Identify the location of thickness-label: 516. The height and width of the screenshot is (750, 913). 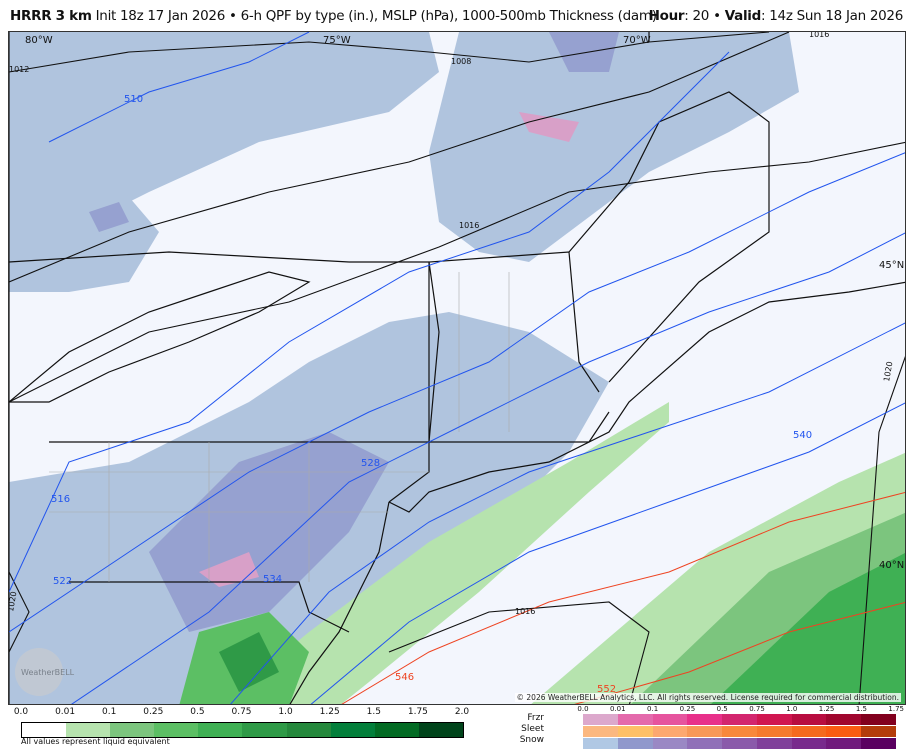
(60, 499).